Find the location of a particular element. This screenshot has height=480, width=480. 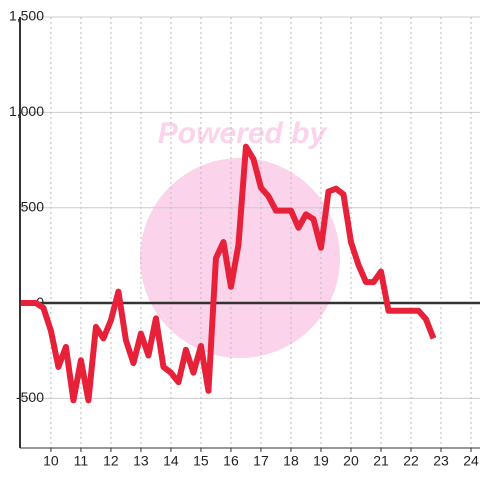

x-tick-label: 12 is located at coordinates (111, 461).